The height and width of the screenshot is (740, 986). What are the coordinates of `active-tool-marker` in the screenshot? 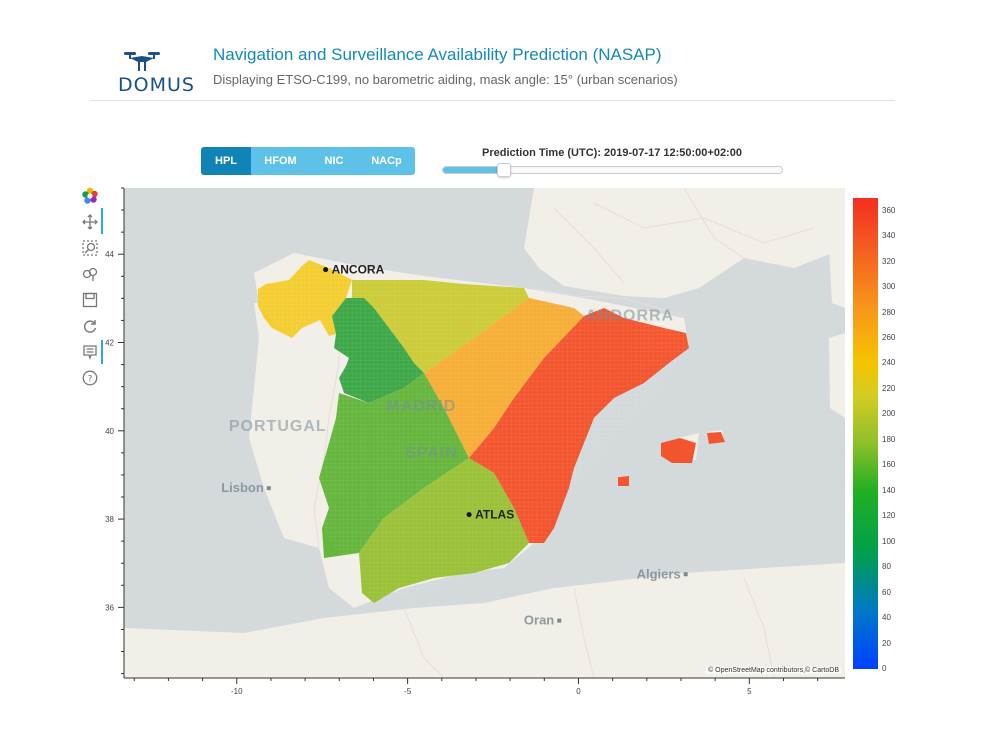 It's located at (102, 221).